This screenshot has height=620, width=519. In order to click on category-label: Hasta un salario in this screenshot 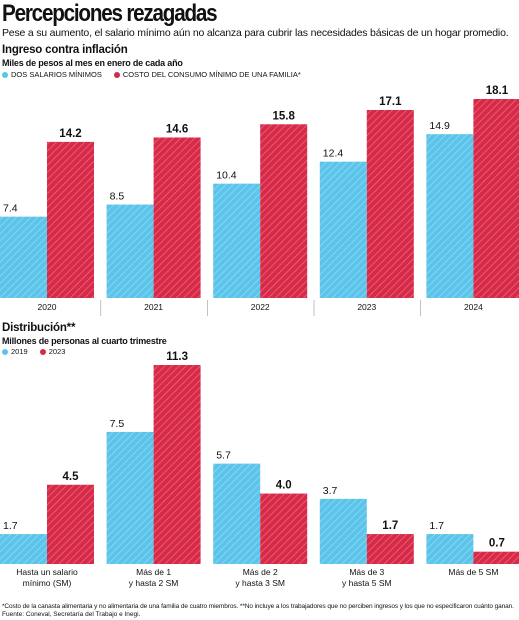, I will do `click(47, 572)`.